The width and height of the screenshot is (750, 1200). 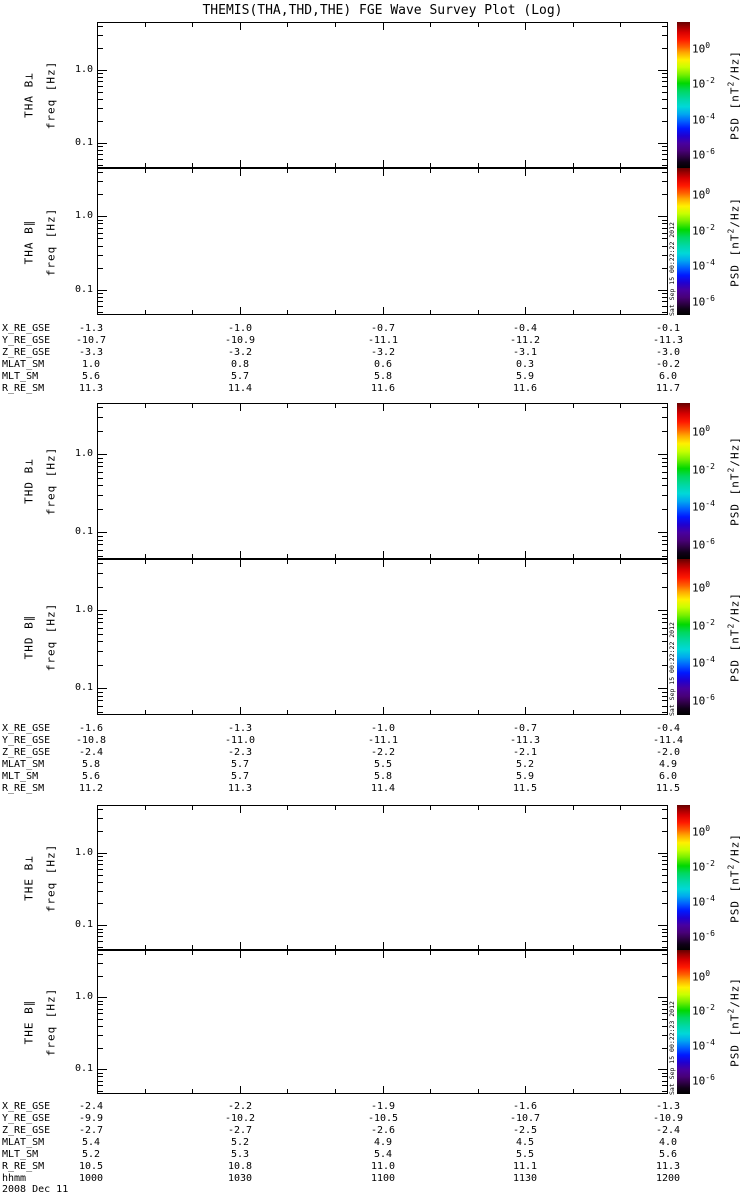 I want to click on table-row-label: Z_RE_GSE, so click(x=26, y=752).